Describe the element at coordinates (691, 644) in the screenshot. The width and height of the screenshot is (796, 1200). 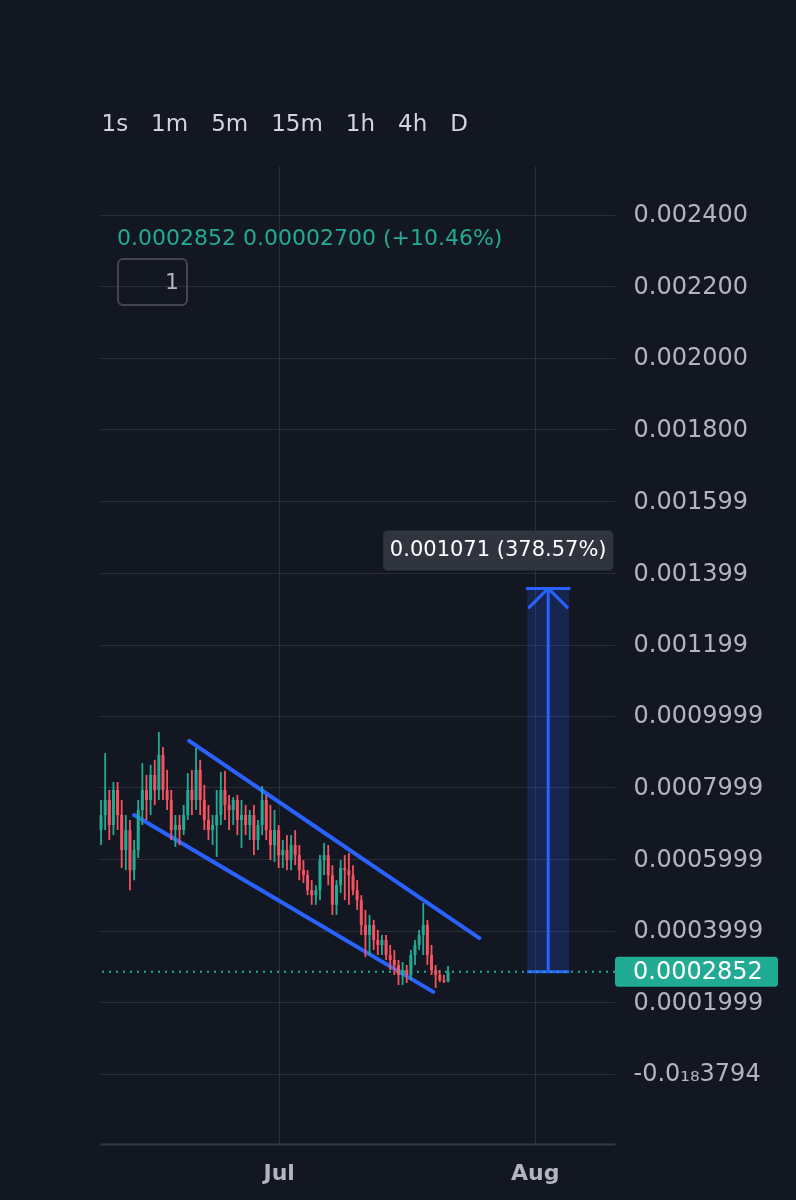
I see `y-tick-label: 0.001199` at that location.